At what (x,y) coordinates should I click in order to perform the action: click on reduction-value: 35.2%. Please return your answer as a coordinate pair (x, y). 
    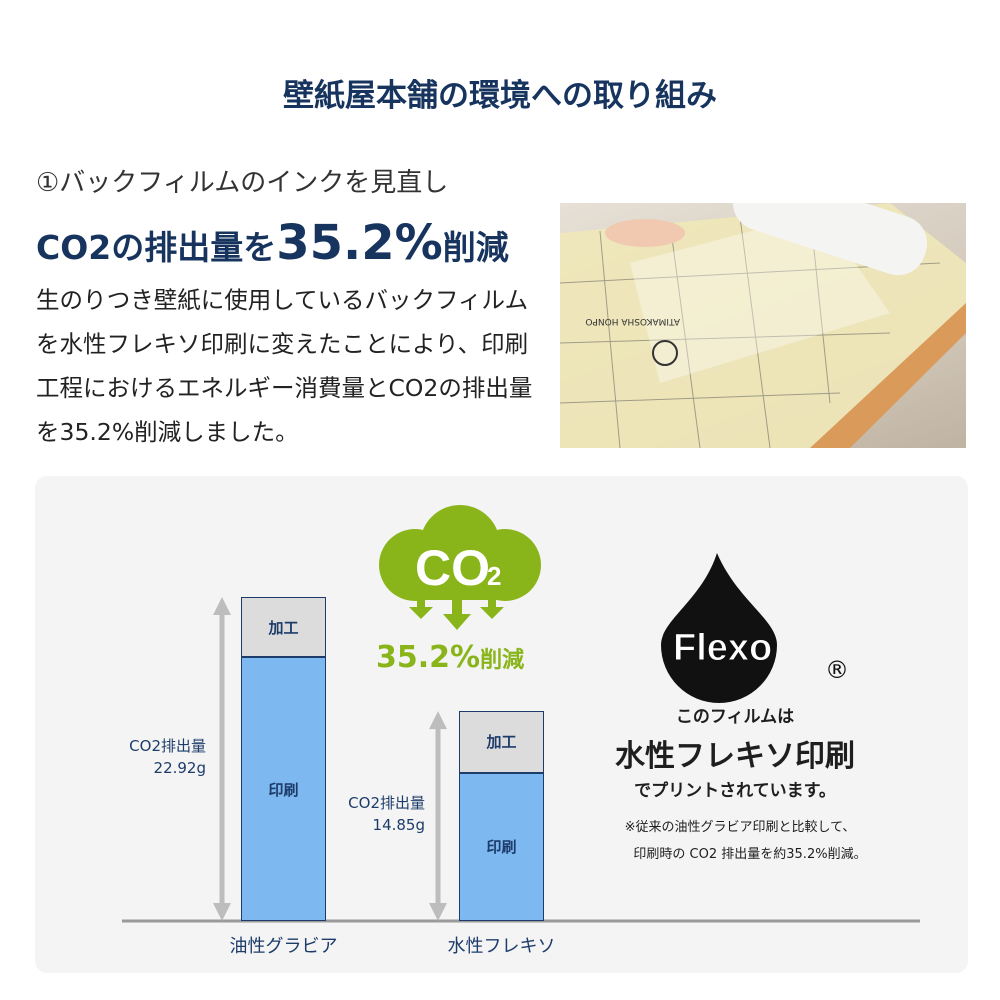
    Looking at the image, I should click on (428, 657).